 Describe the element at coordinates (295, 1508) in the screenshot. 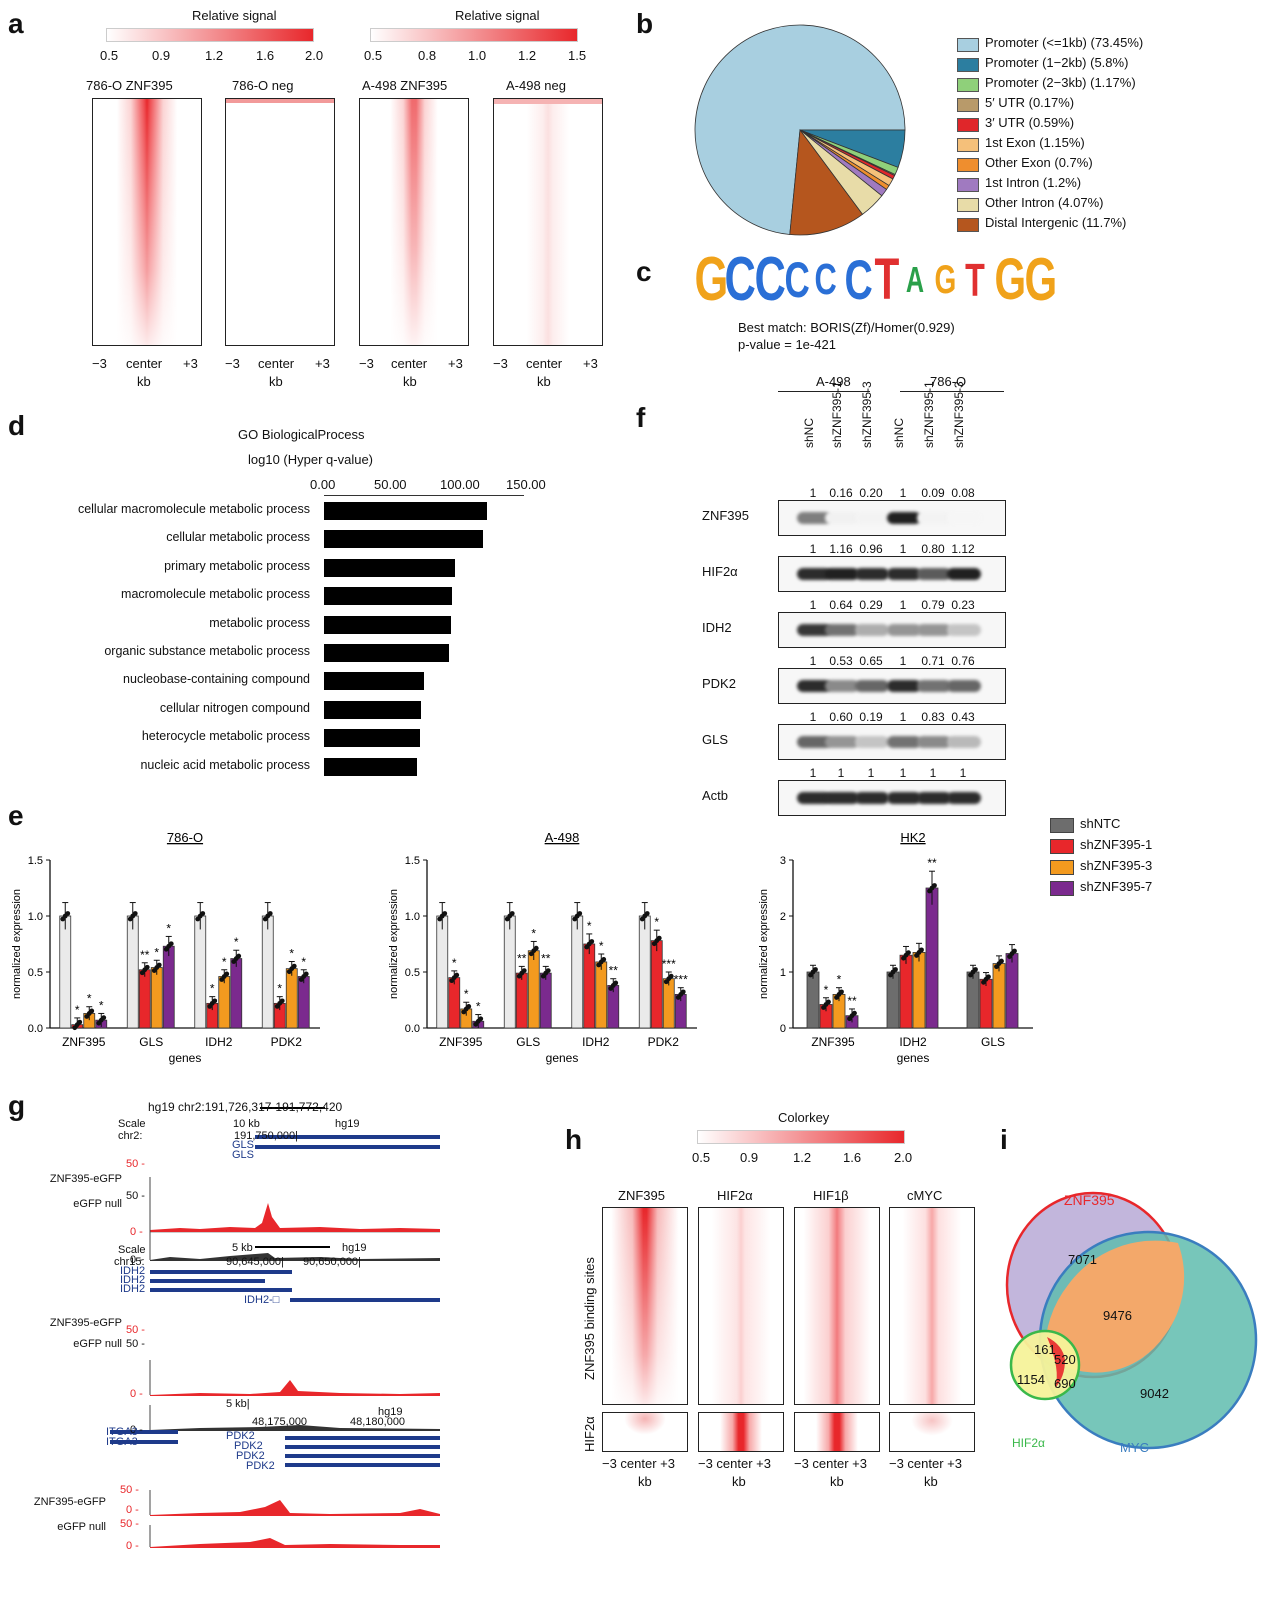

I see `g-signal-pdk2` at that location.